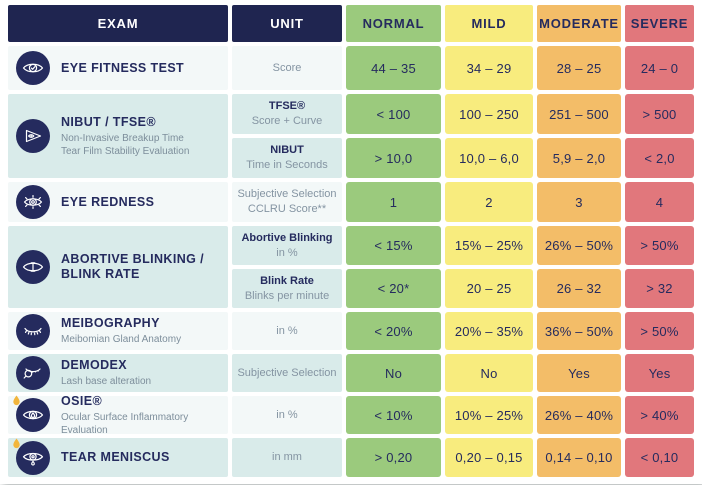 The height and width of the screenshot is (485, 702). I want to click on unit-description: Time in Seconds, so click(287, 165).